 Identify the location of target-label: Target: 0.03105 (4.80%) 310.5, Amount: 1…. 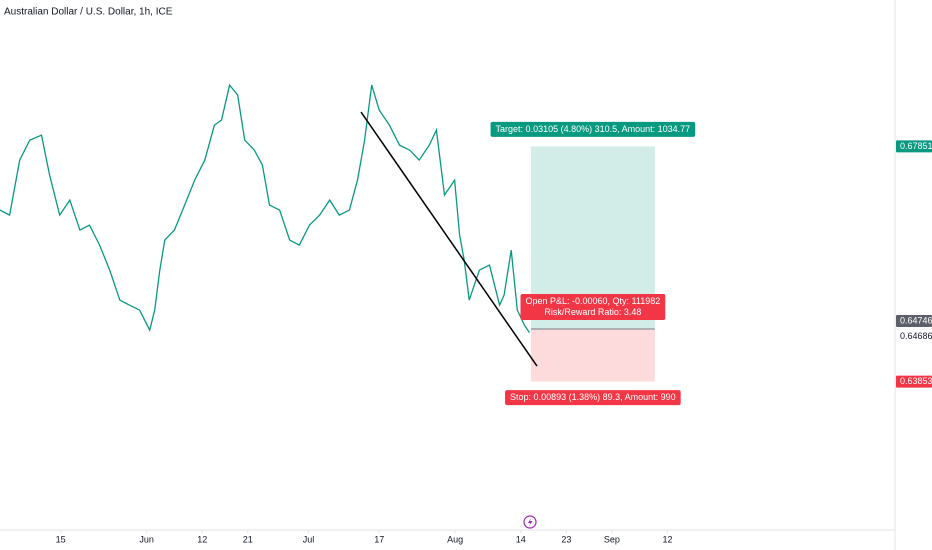
(593, 129).